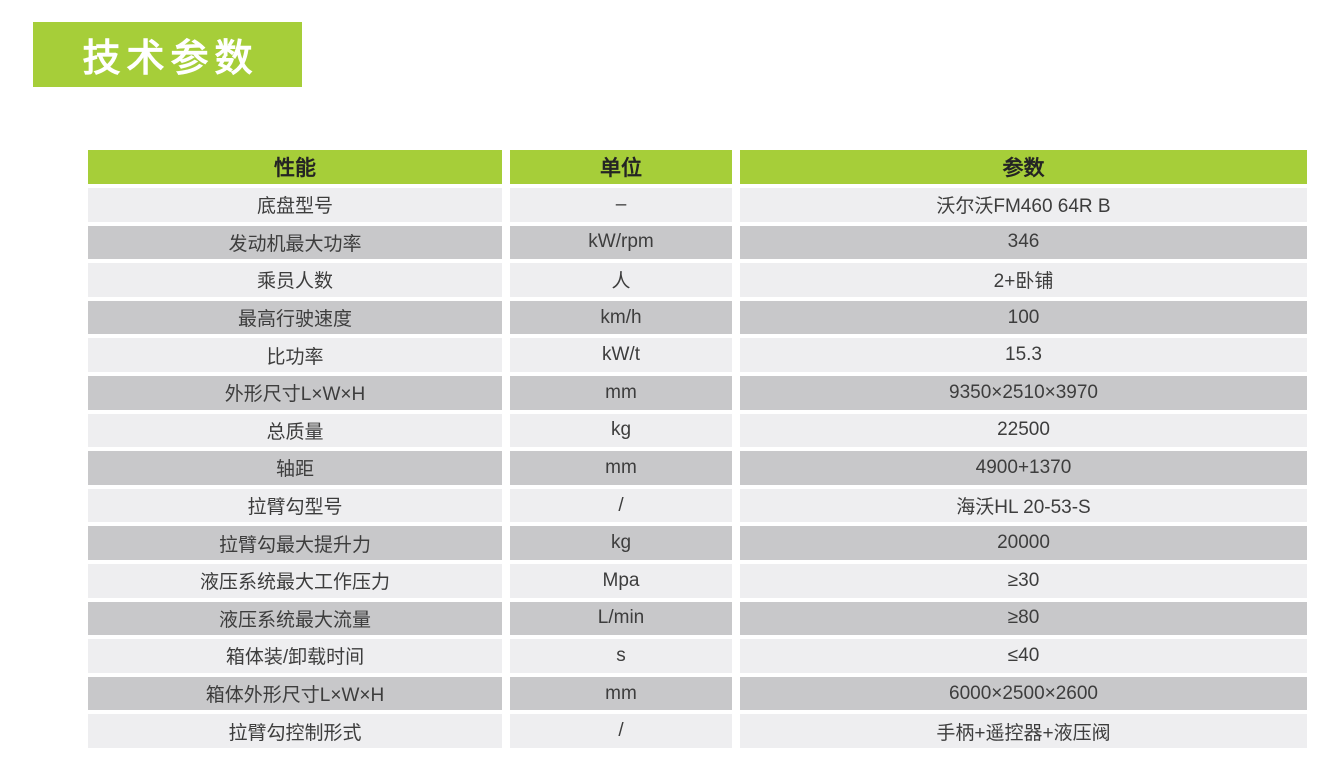 This screenshot has height=784, width=1344. What do you see at coordinates (621, 280) in the screenshot?
I see `spec-cell-unit: 人` at bounding box center [621, 280].